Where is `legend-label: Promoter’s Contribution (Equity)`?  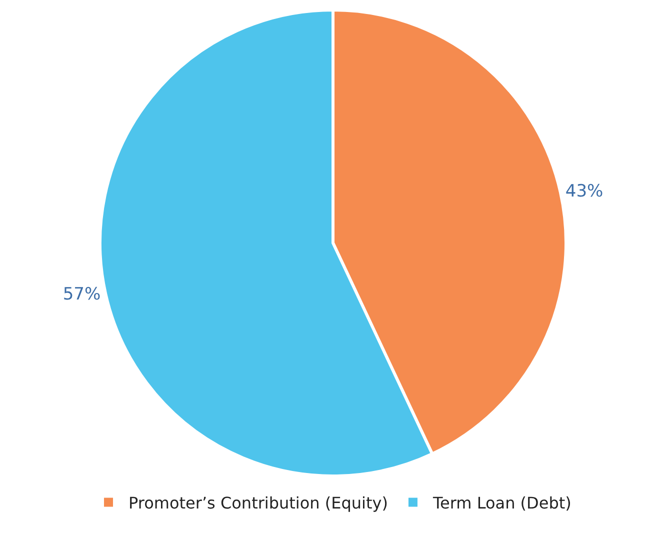
legend-label: Promoter’s Contribution (Equity) is located at coordinates (258, 502).